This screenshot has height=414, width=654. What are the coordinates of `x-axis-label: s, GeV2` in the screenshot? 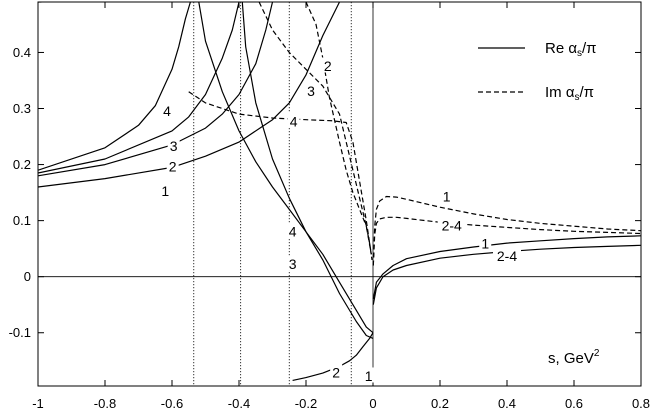 It's located at (574, 357).